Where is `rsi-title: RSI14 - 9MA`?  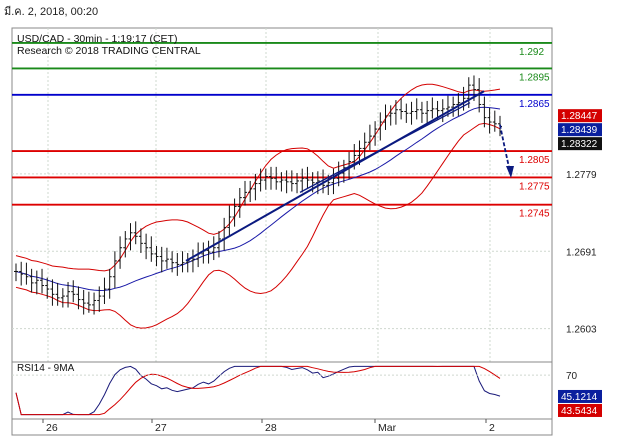
rsi-title: RSI14 - 9MA is located at coordinates (46, 368).